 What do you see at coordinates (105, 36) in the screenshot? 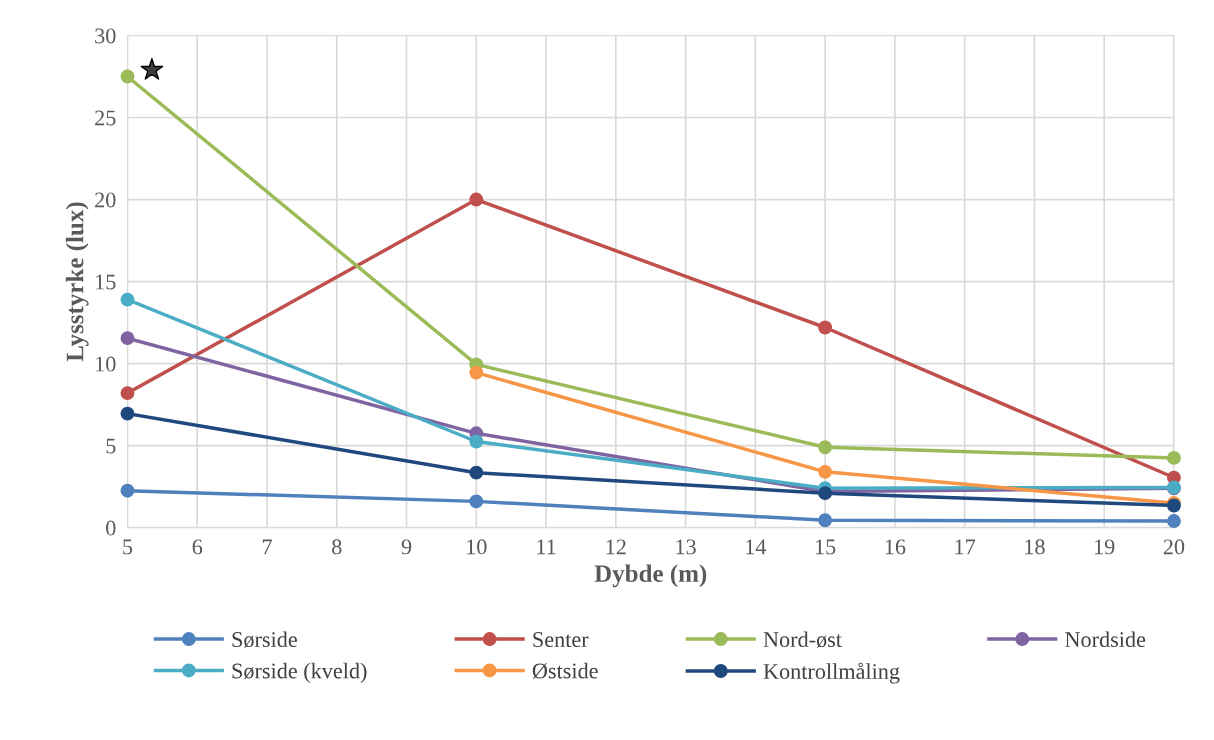
I see `y-tick-label: 30` at bounding box center [105, 36].